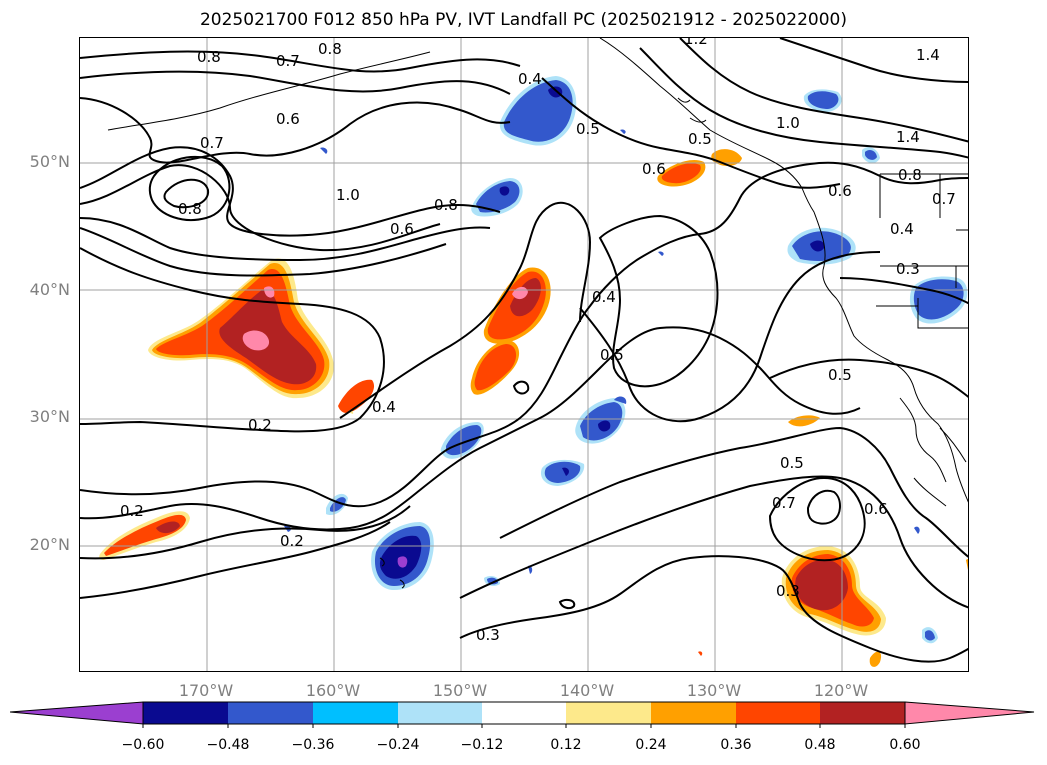  What do you see at coordinates (49, 161) in the screenshot?
I see `lat-label-50n: 50°N` at bounding box center [49, 161].